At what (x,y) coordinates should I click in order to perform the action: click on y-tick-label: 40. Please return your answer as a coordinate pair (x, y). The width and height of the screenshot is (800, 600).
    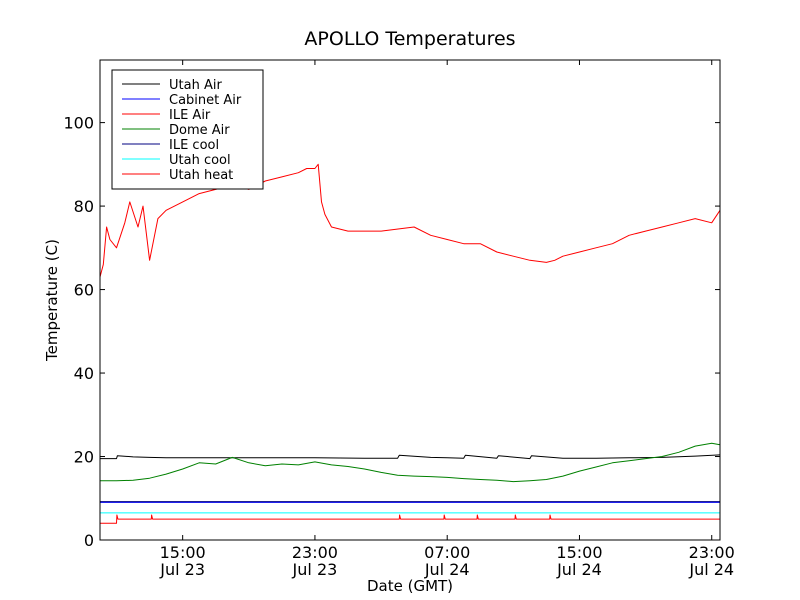
    Looking at the image, I should click on (84, 373).